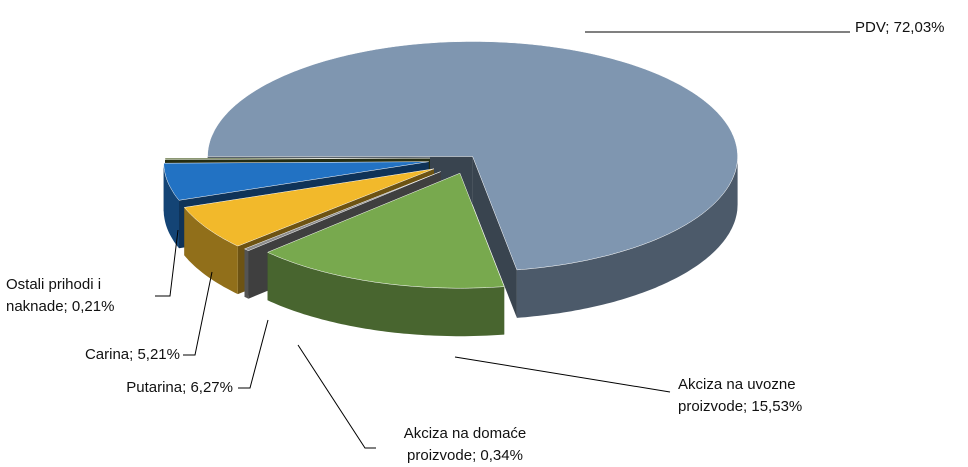 The image size is (968, 467). I want to click on data-label: Ostali prihodi i naknade; 0,21%, so click(60, 295).